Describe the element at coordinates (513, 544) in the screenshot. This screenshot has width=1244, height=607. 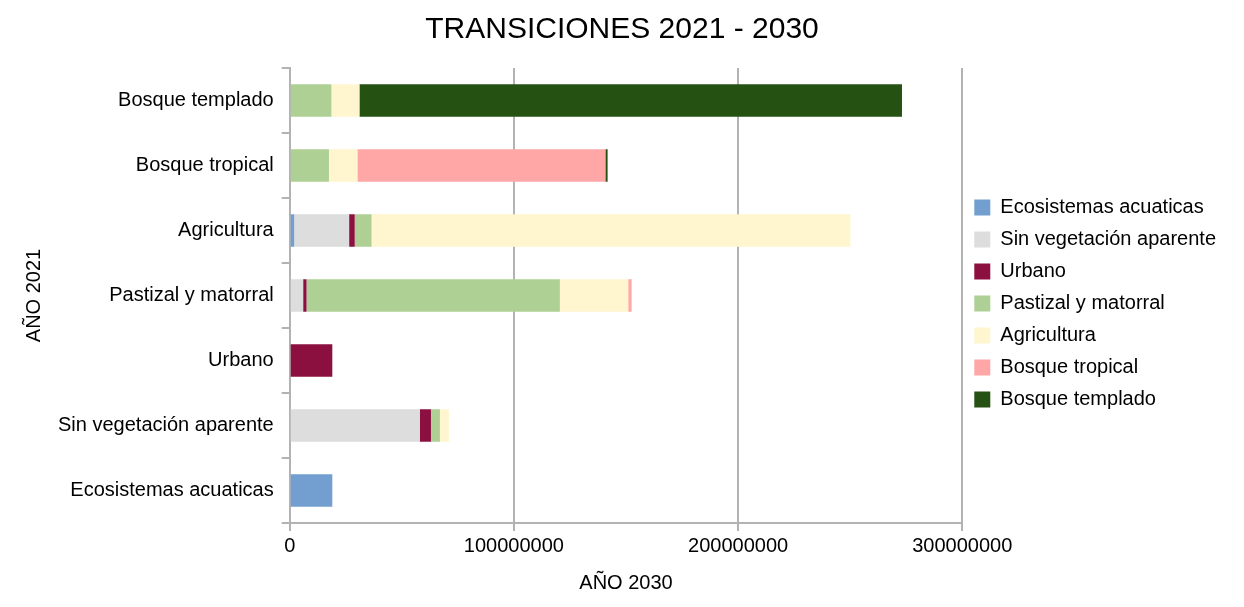
I see `x-tick-label: 100000000` at that location.